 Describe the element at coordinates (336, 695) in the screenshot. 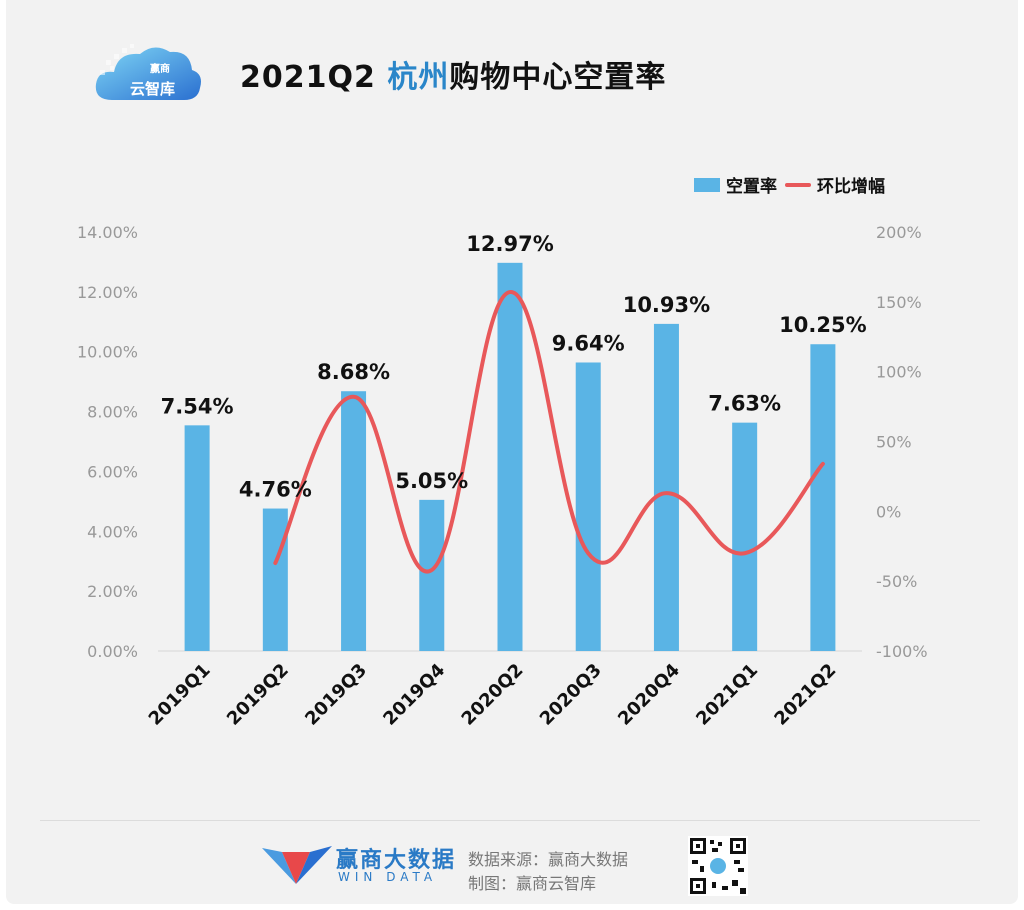

I see `x-tick-label: 2019Q3` at that location.